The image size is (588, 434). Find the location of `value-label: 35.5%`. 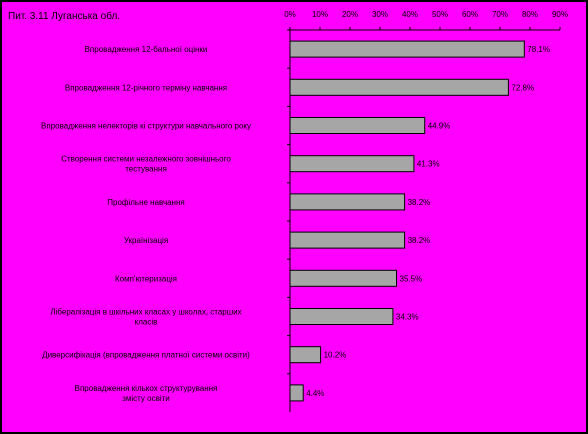

value-label: 35.5% is located at coordinates (411, 278).